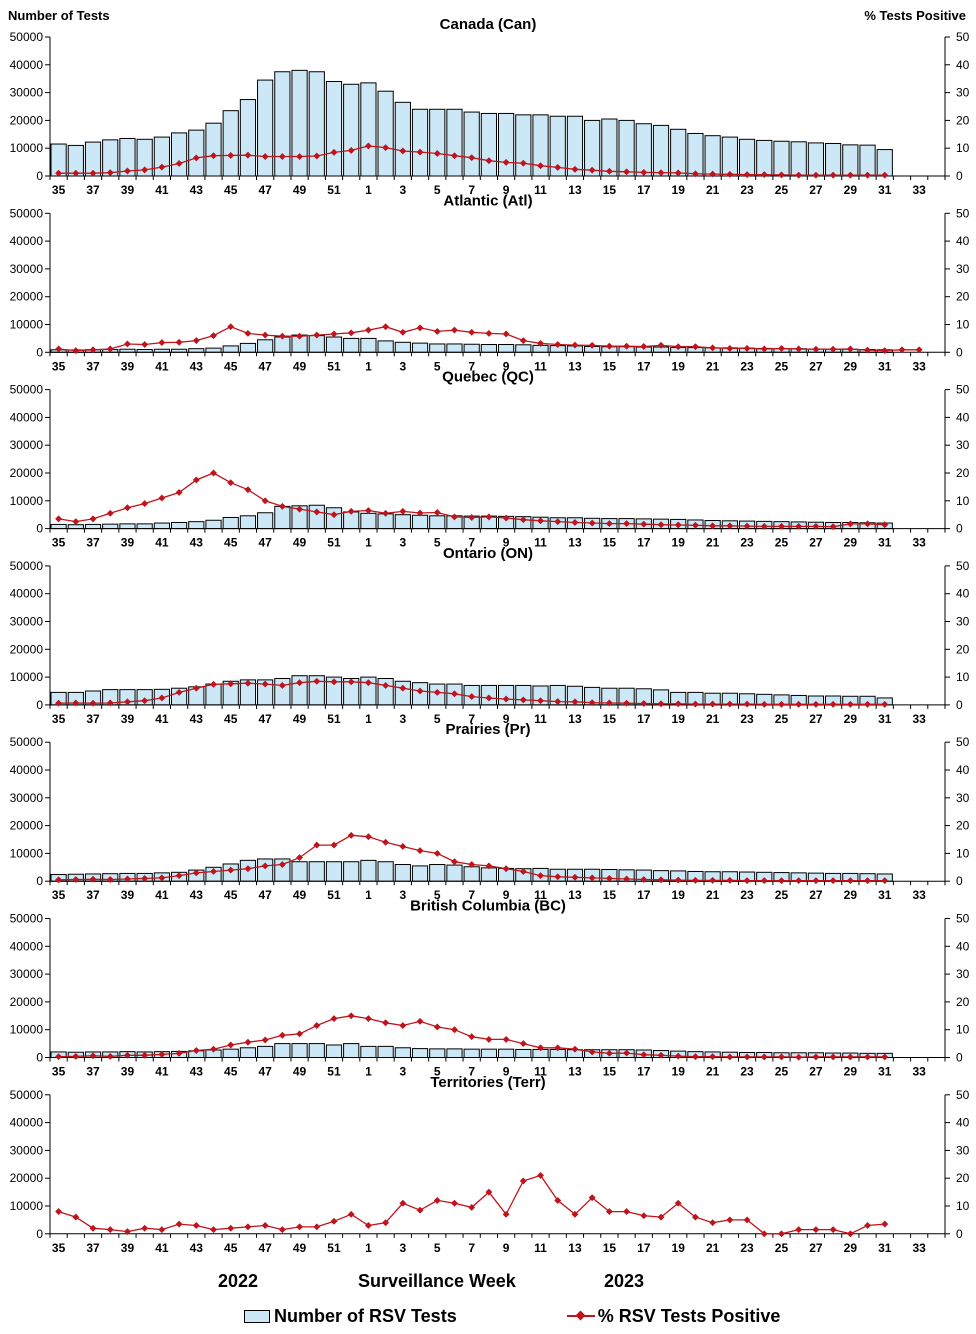 This screenshot has height=1334, width=976. I want to click on x-tick-label: 27, so click(816, 1072).